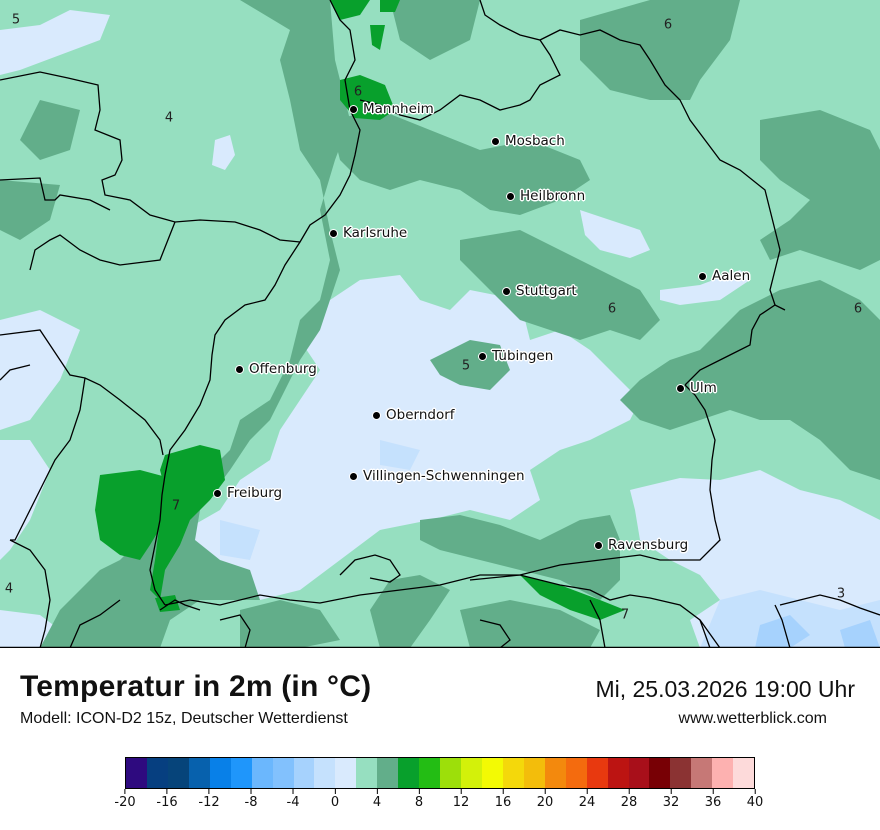 The width and height of the screenshot is (880, 830). I want to click on colorbar-tick: 4, so click(377, 799).